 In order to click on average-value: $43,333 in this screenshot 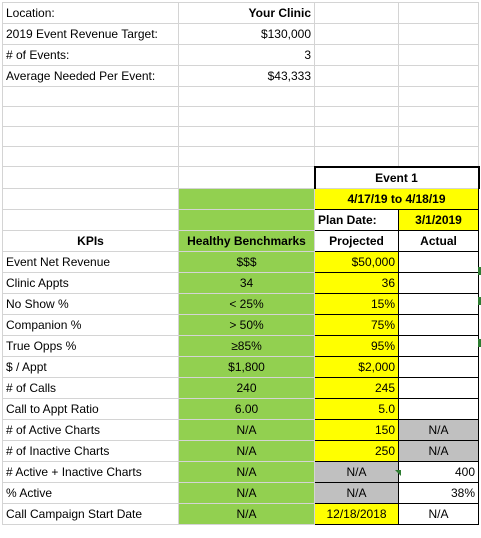, I will do `click(246, 76)`.